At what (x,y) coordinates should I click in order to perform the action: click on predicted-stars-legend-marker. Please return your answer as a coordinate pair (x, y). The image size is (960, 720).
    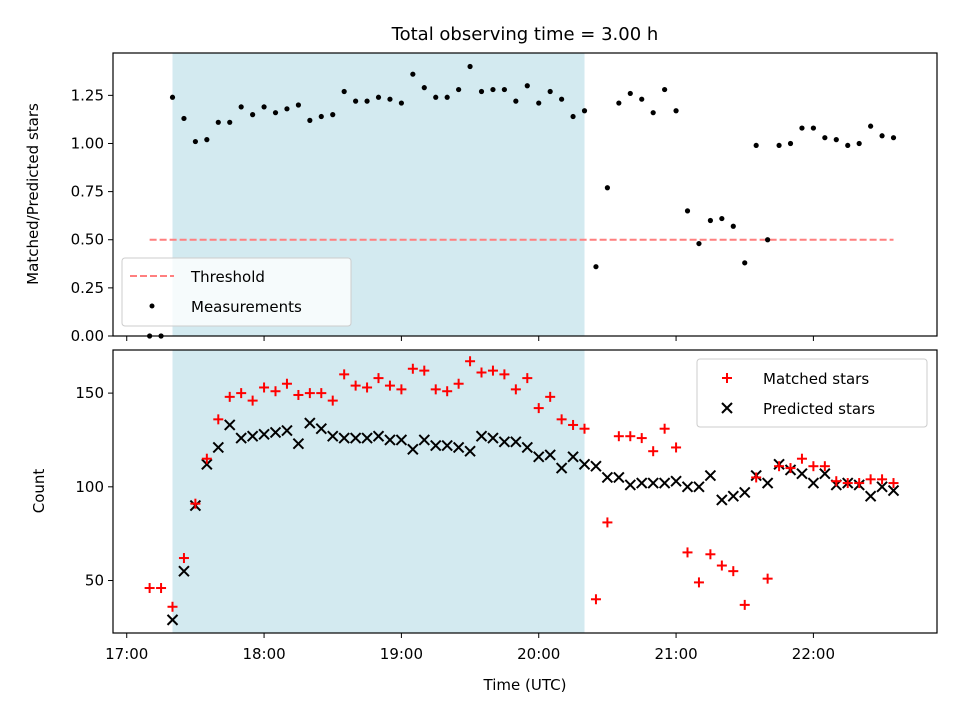
    Looking at the image, I should click on (727, 408).